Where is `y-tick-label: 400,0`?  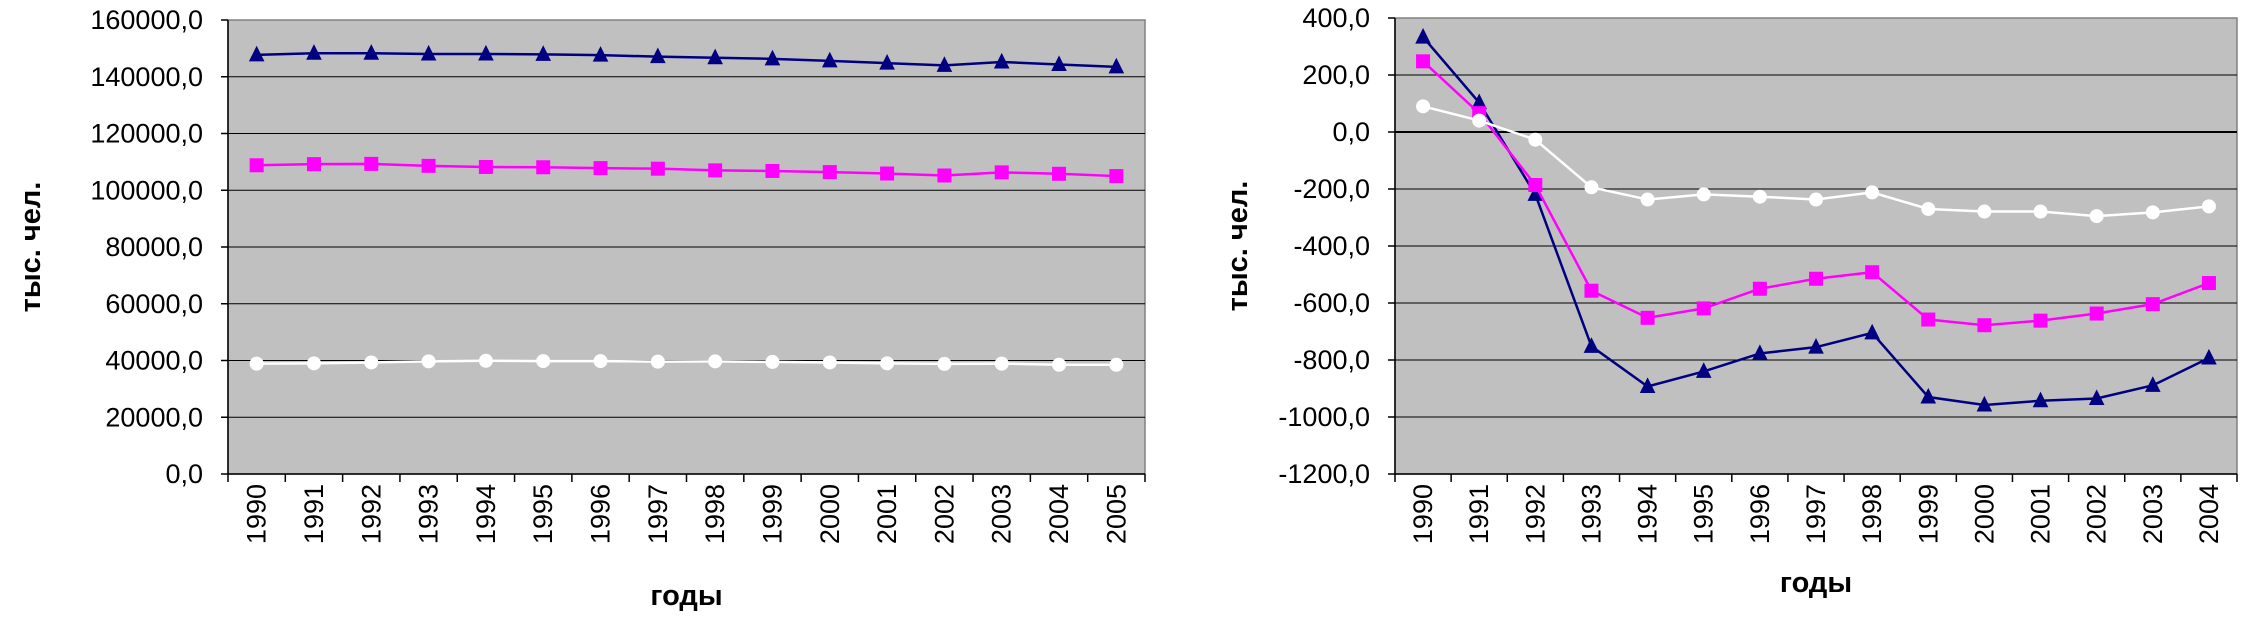 y-tick-label: 400,0 is located at coordinates (1336, 18).